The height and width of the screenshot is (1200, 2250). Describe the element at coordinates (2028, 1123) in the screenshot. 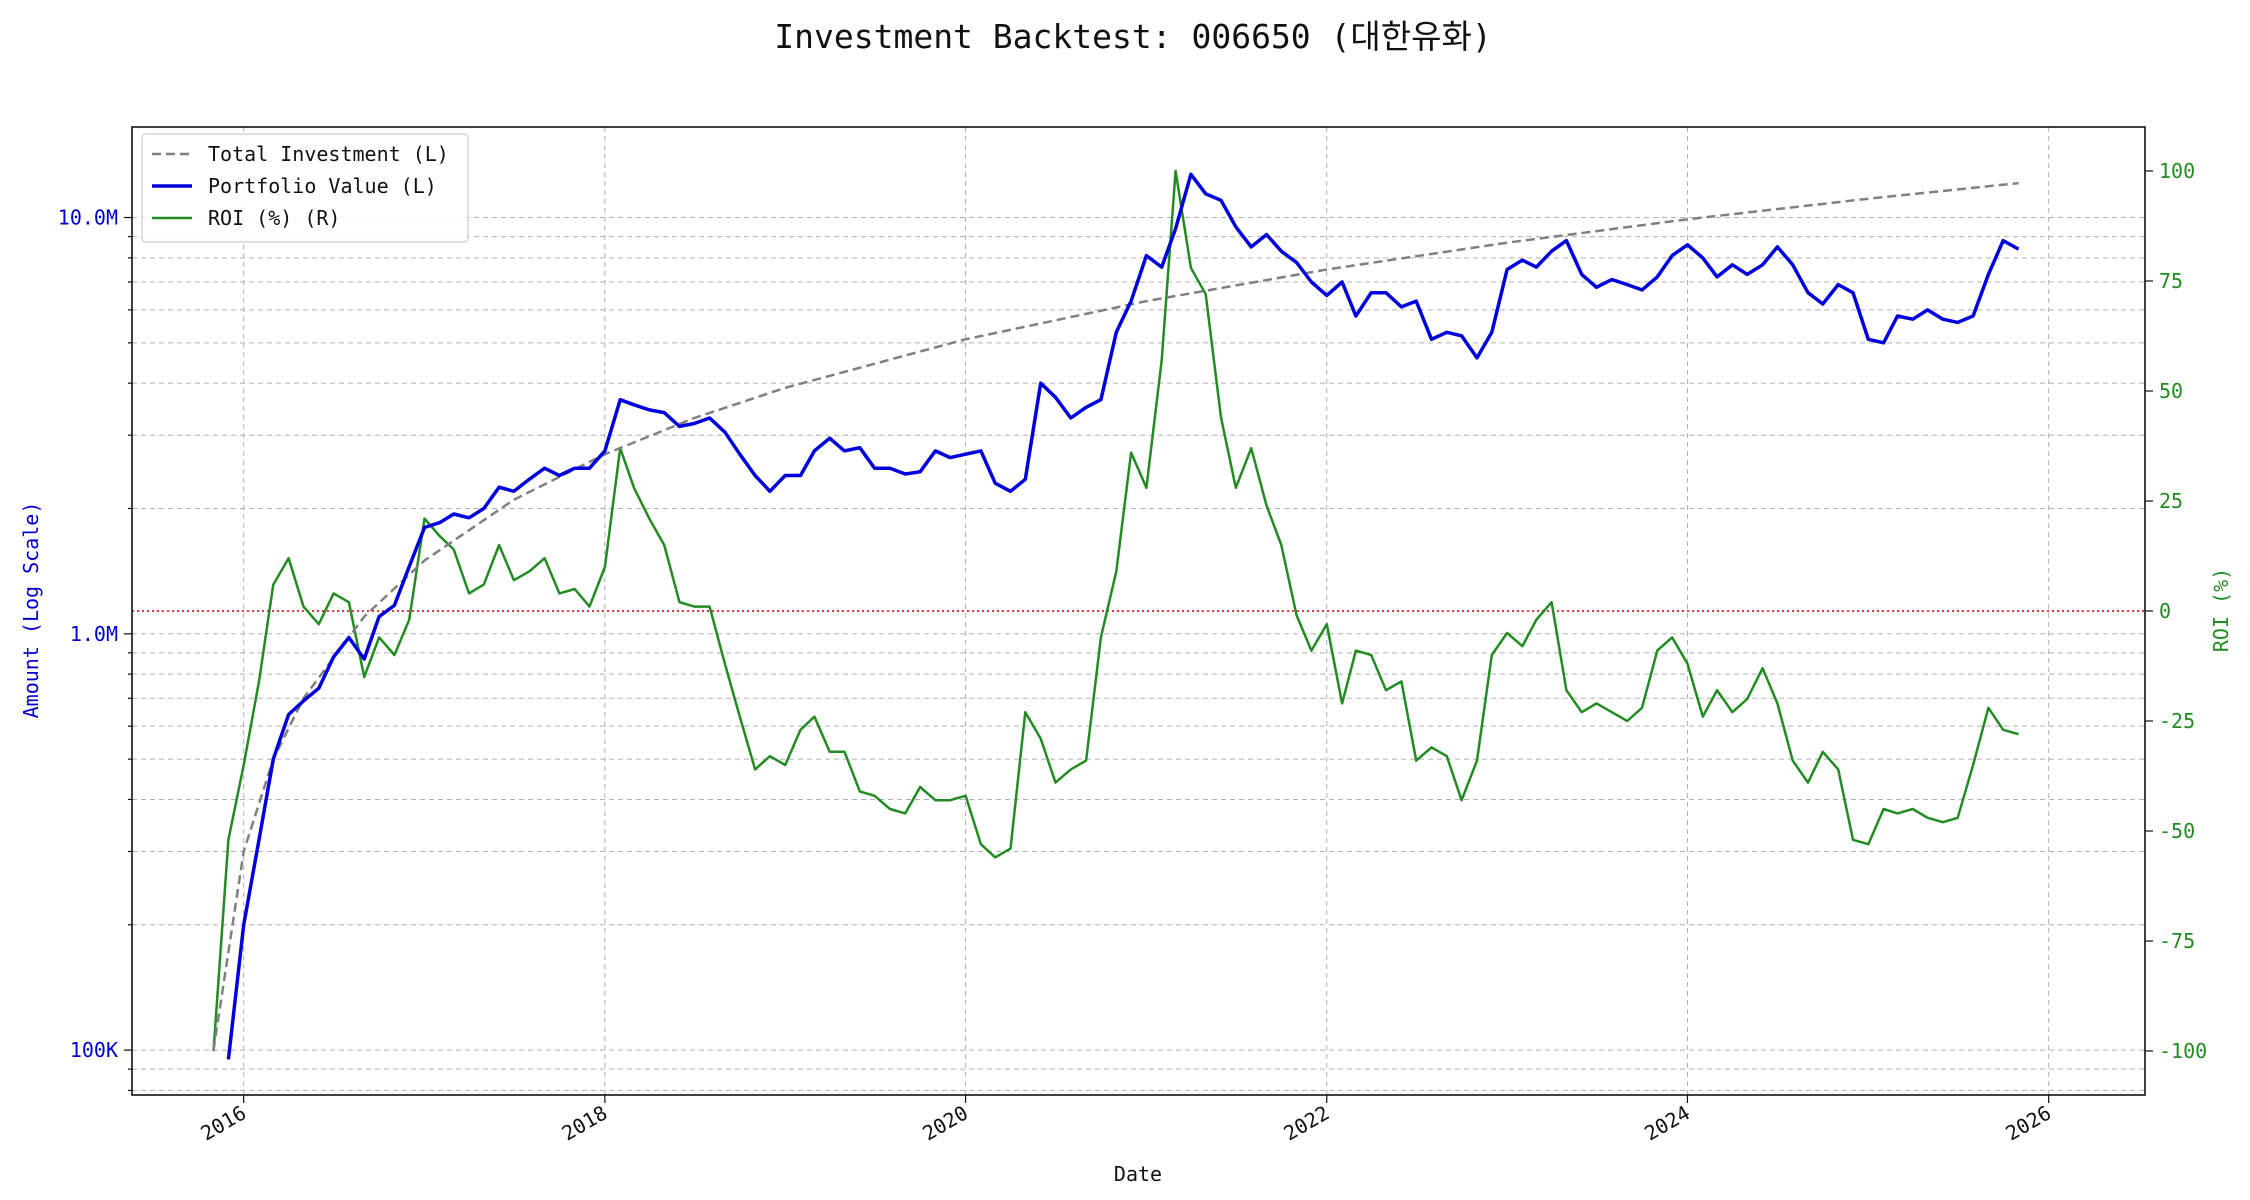

I see `x-tick-label: 2026` at that location.